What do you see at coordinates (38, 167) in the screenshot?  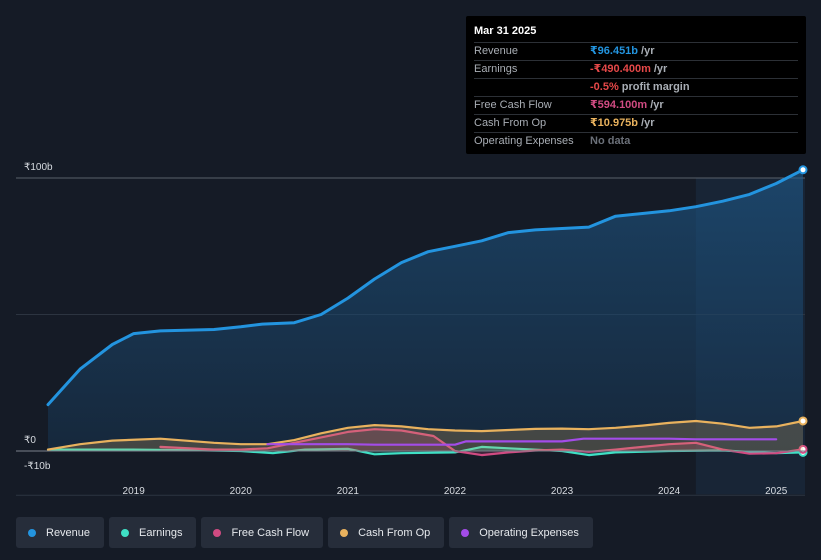 I see `y-tick-label: ₹100b` at bounding box center [38, 167].